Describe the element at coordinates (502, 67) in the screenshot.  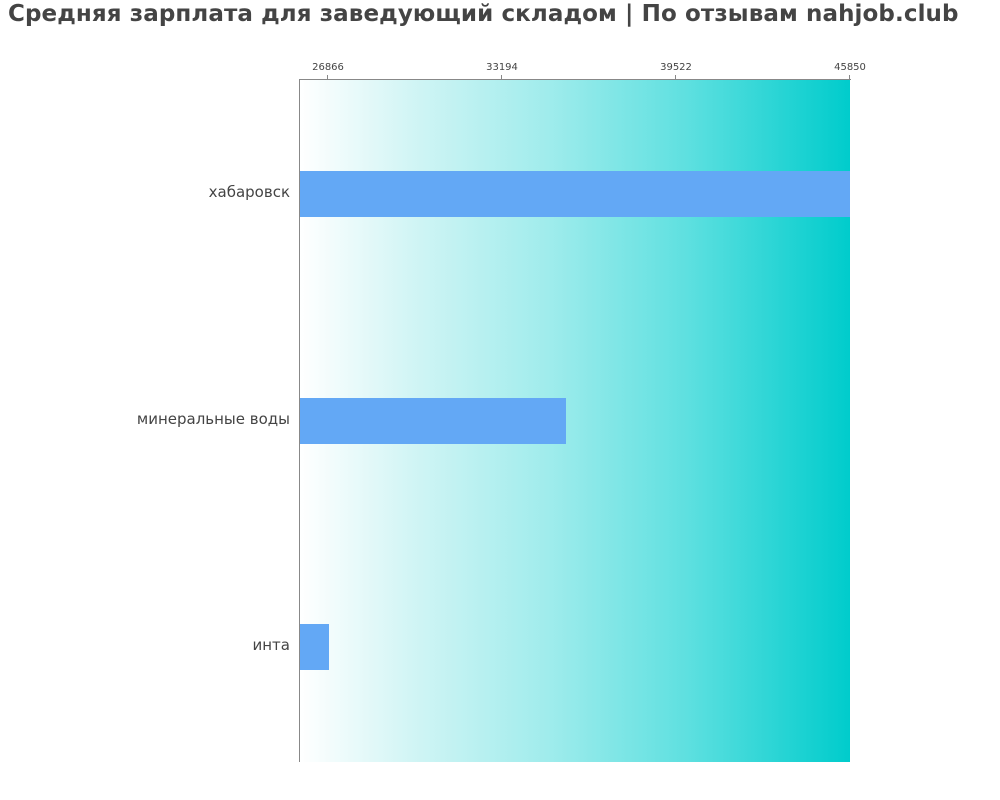
I see `x-tick-label: 33194` at that location.